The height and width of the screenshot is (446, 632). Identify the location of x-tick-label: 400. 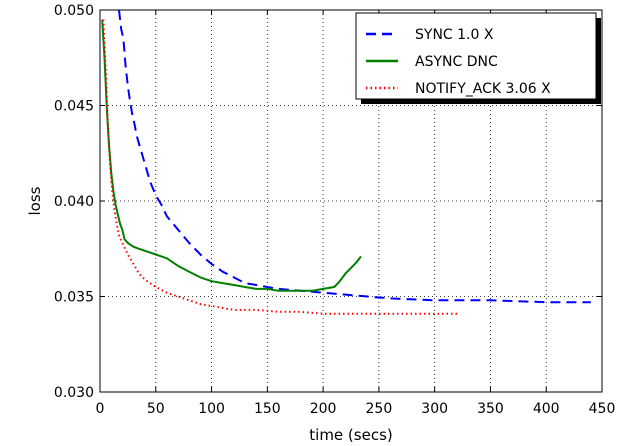
(546, 409).